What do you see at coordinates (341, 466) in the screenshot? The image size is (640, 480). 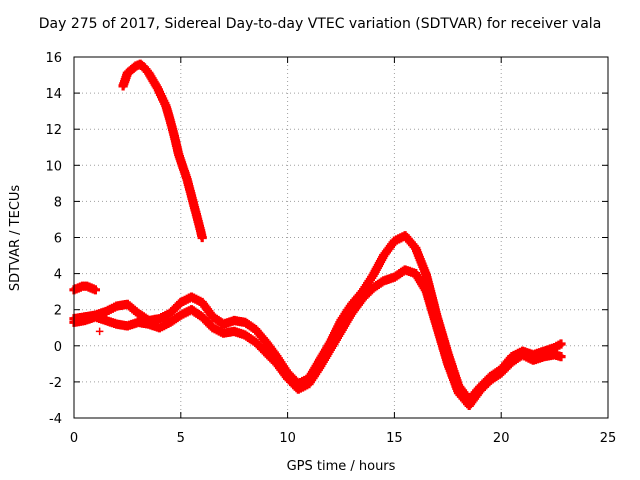 I see `x-axis-label: GPS time / hours` at bounding box center [341, 466].